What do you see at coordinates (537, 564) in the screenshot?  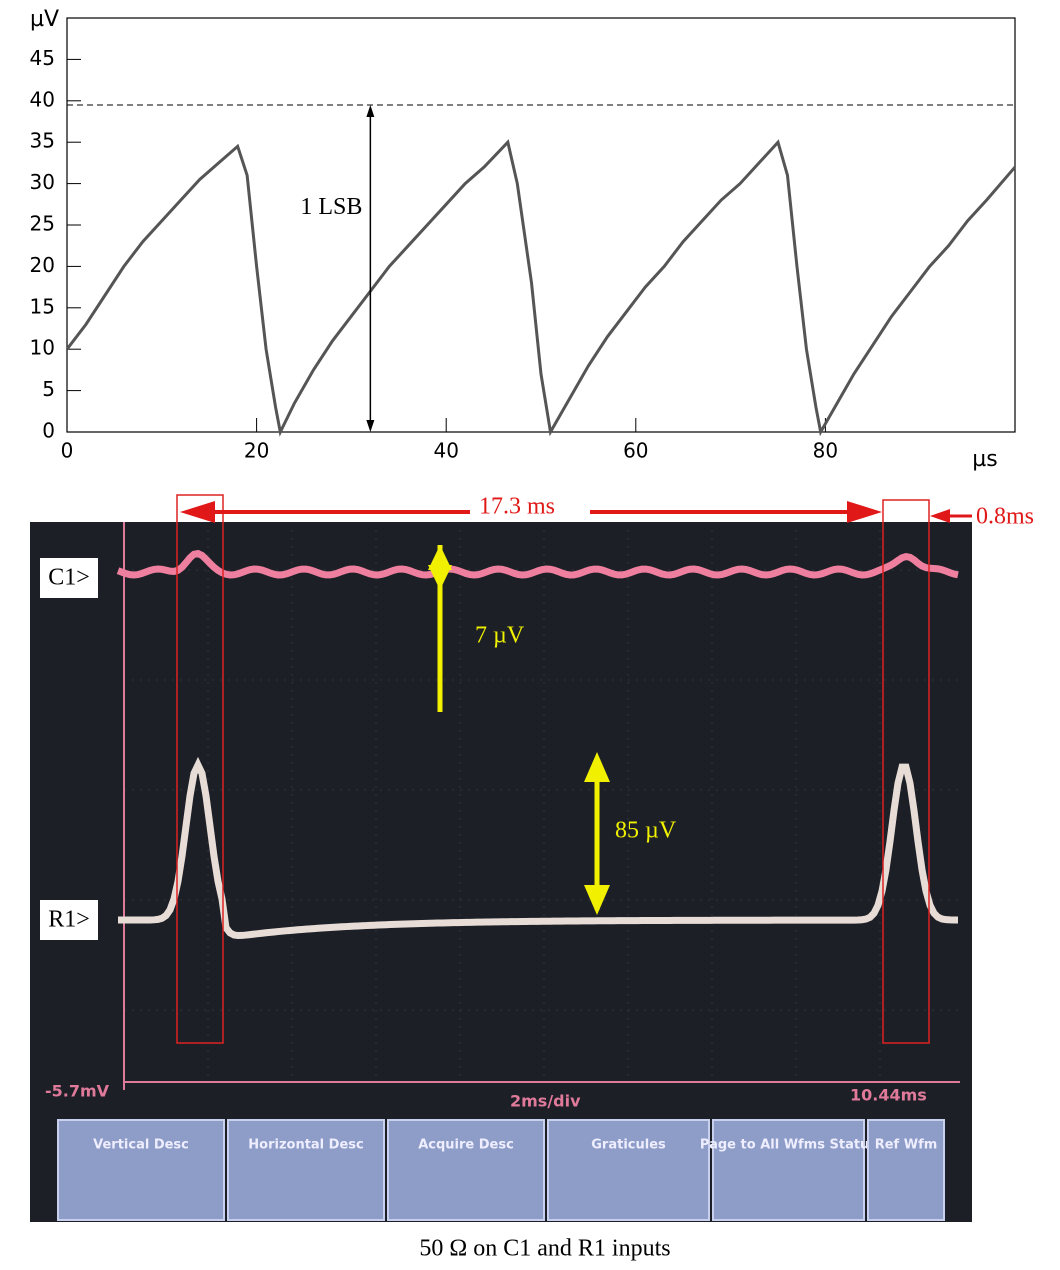 I see `c1-trace` at bounding box center [537, 564].